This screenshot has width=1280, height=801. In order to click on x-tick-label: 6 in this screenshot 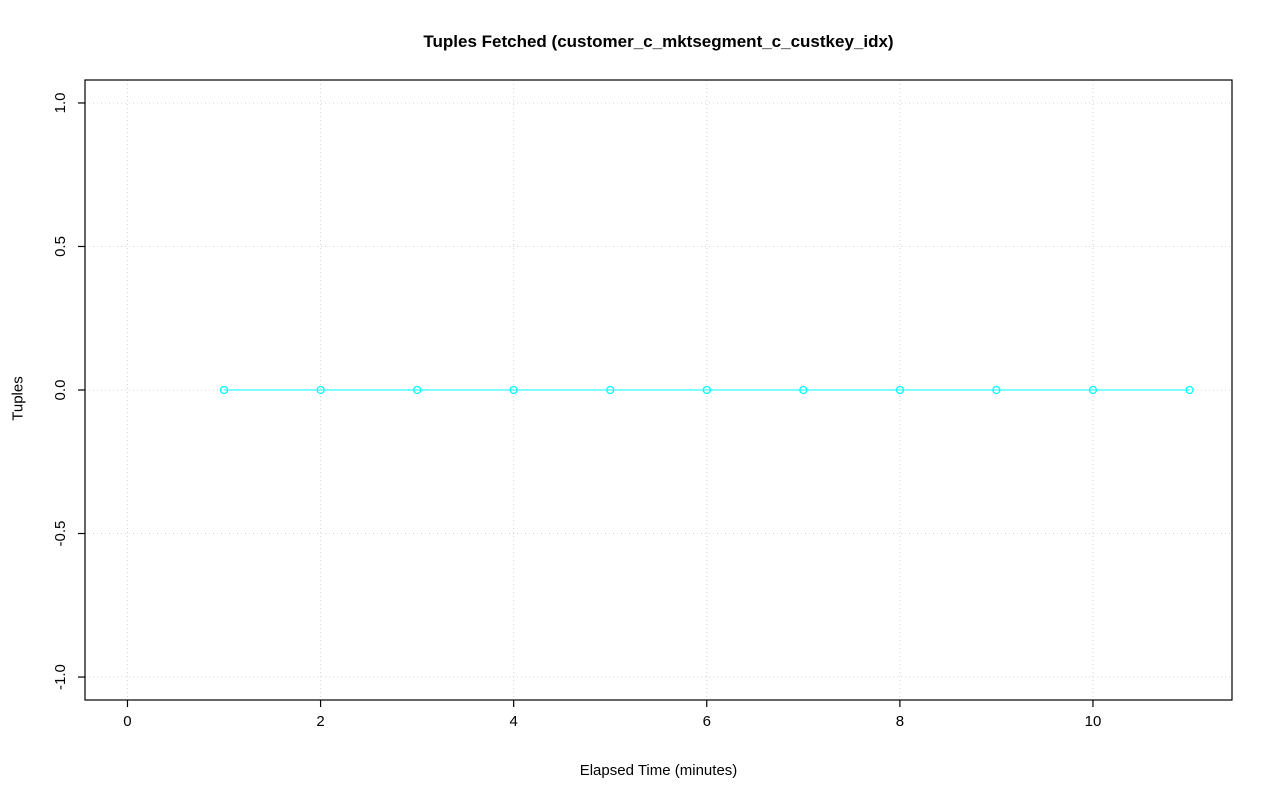, I will do `click(707, 721)`.